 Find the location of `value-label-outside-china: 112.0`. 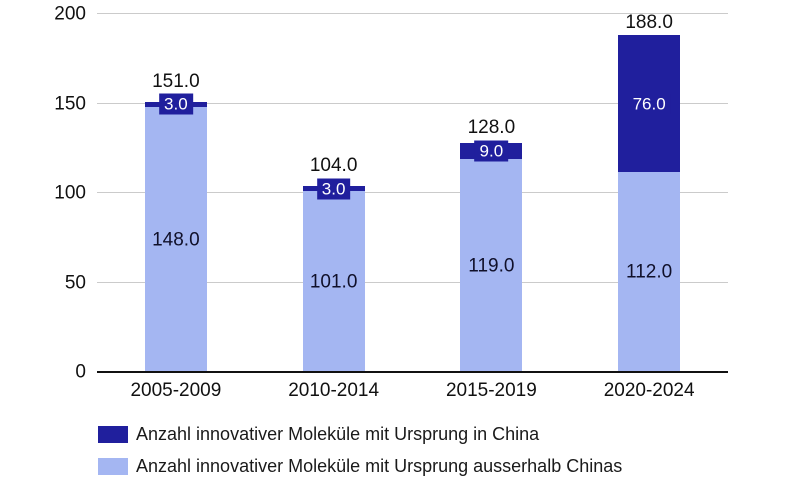

value-label-outside-china: 112.0 is located at coordinates (649, 272).